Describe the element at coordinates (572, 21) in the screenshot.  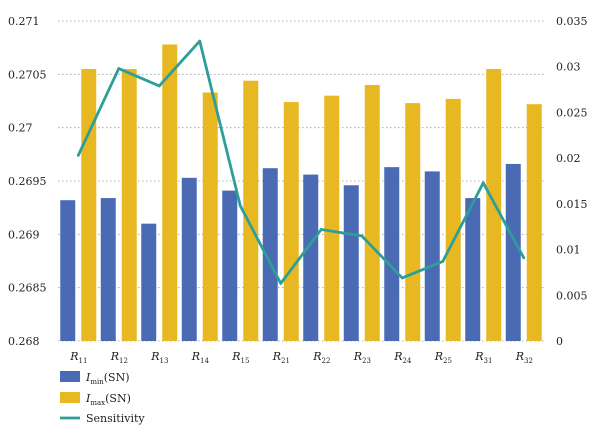
I see `right-tick-label: 0.035` at that location.